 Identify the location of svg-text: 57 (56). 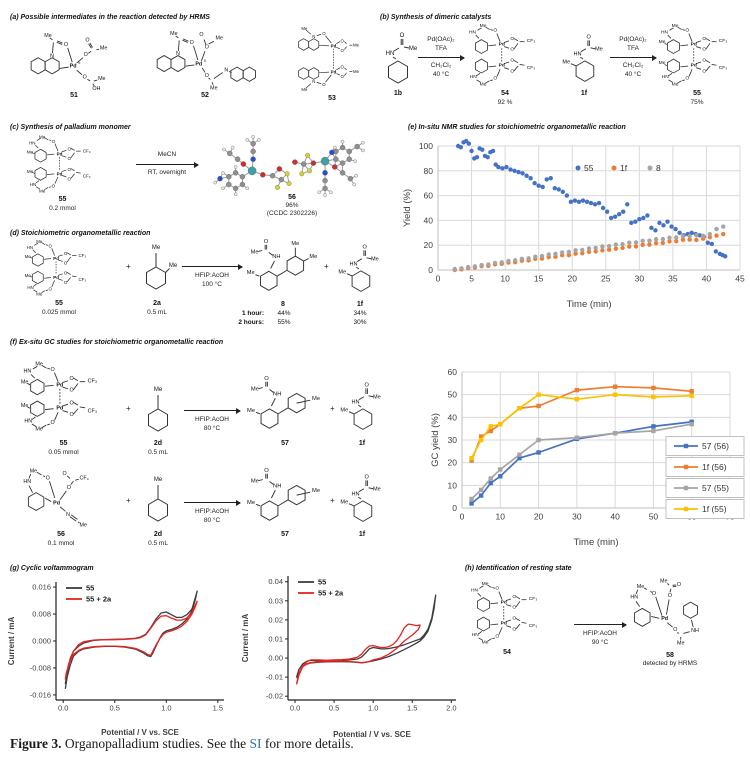
(715, 446).